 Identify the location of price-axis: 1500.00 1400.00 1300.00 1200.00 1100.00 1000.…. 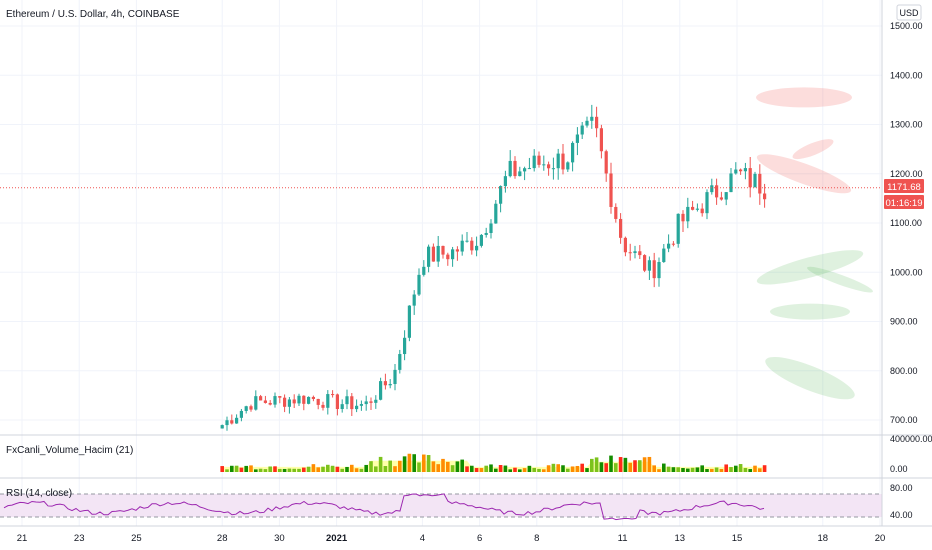
(911, 270).